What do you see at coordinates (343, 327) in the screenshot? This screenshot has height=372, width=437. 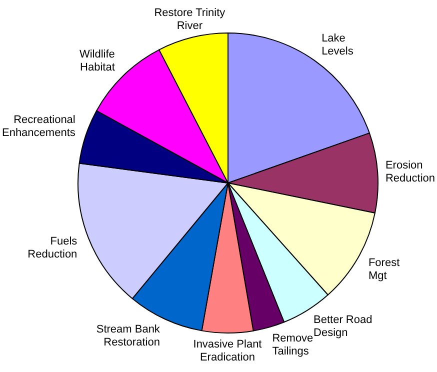 I see `slice-label: Better Road Design` at bounding box center [343, 327].